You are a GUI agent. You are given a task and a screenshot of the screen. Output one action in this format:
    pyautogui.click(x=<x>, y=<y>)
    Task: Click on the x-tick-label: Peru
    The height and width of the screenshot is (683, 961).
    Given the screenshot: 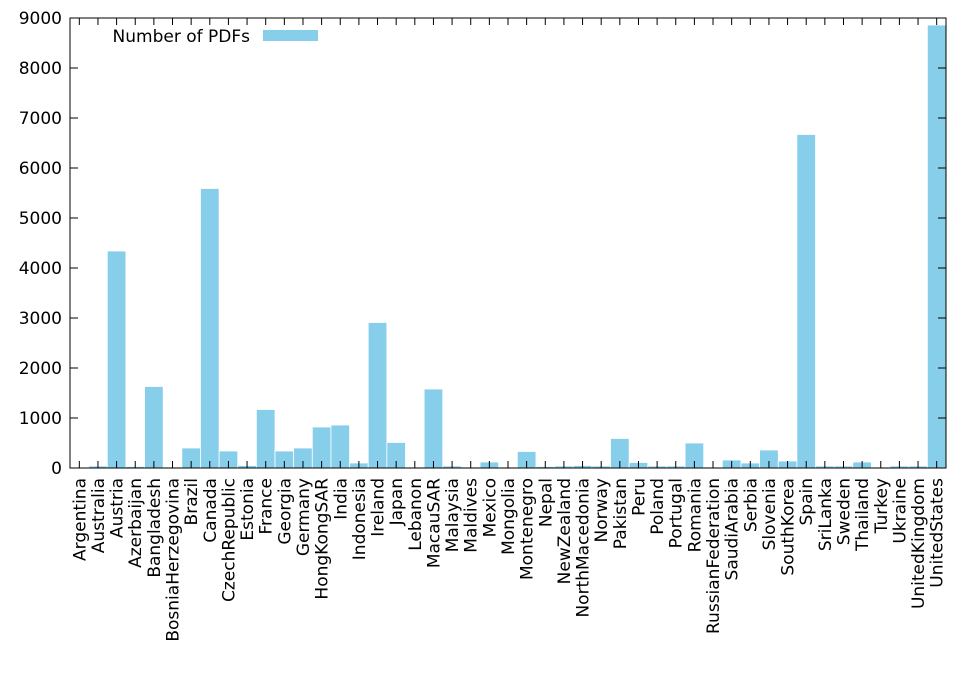 What is the action you would take?
    pyautogui.click(x=639, y=497)
    